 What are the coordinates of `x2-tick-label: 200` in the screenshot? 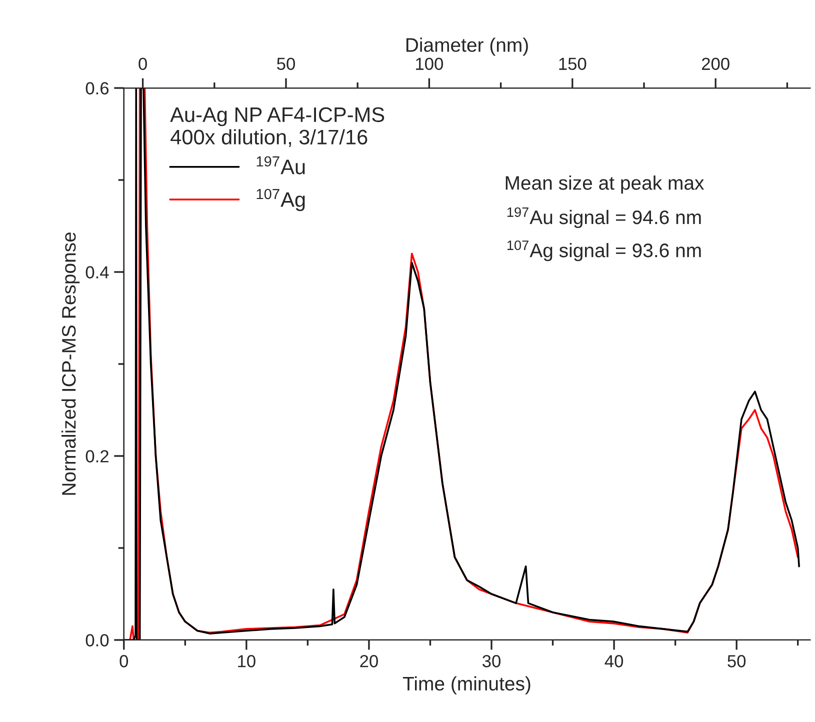 It's located at (716, 64).